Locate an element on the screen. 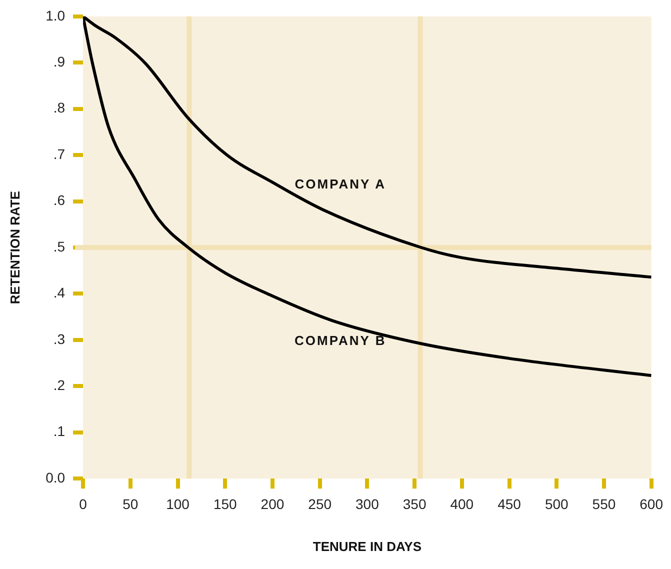  y-tick-label: .4 is located at coordinates (59, 292).